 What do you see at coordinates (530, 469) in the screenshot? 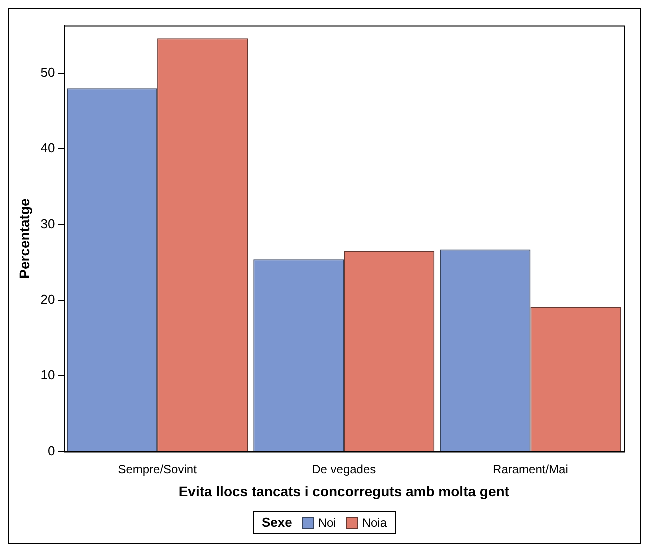
I see `x-tick-label: Rarament/Mai` at bounding box center [530, 469].